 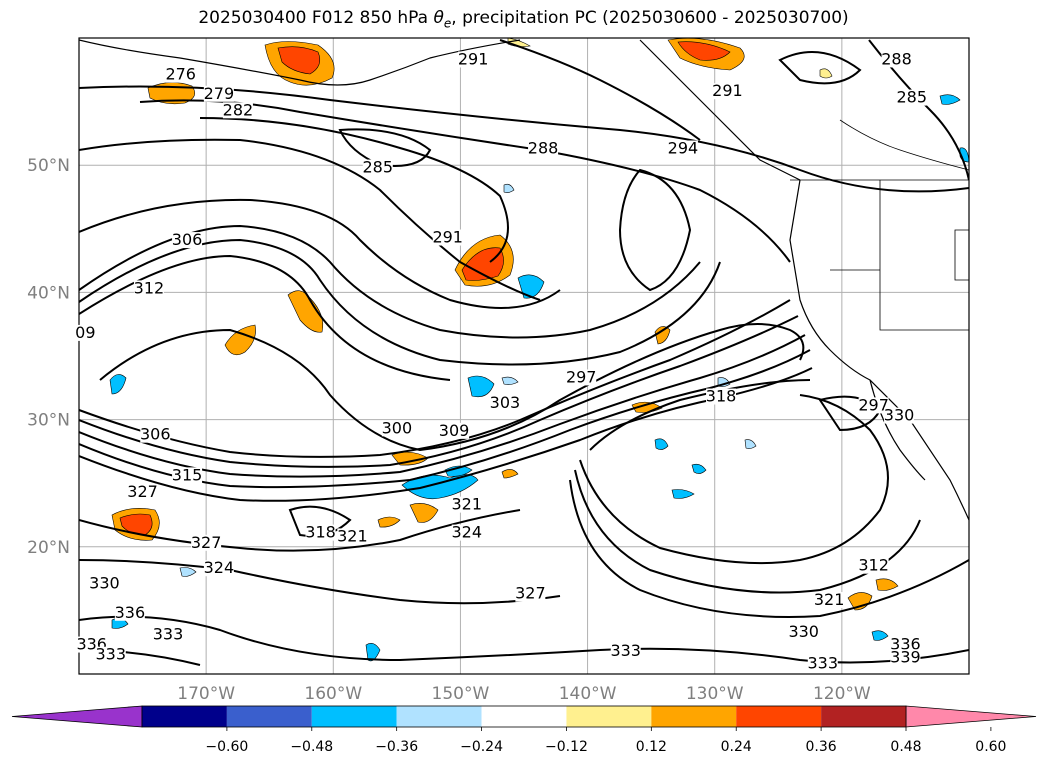 I want to click on alaska-coast, so click(x=300, y=62).